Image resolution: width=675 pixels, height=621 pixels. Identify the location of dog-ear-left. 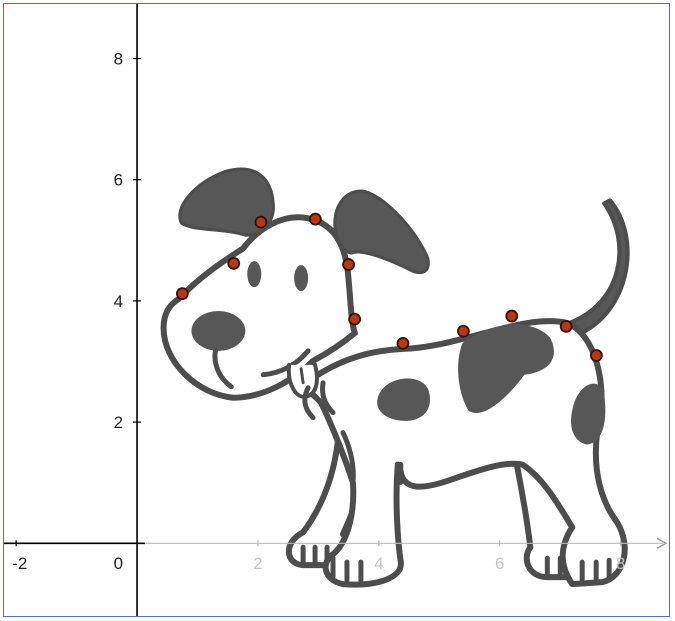
(226, 202).